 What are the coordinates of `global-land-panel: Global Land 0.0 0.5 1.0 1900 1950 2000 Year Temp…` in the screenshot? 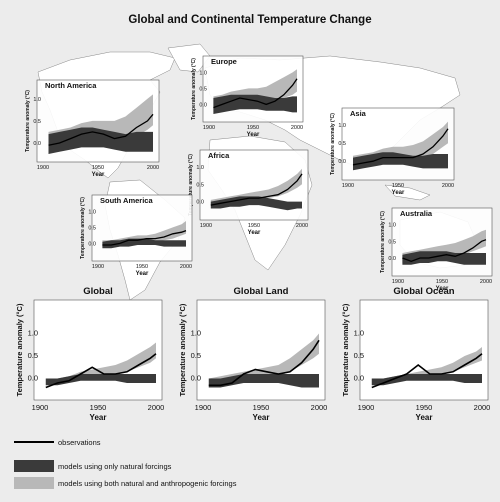 It's located at (252, 354).